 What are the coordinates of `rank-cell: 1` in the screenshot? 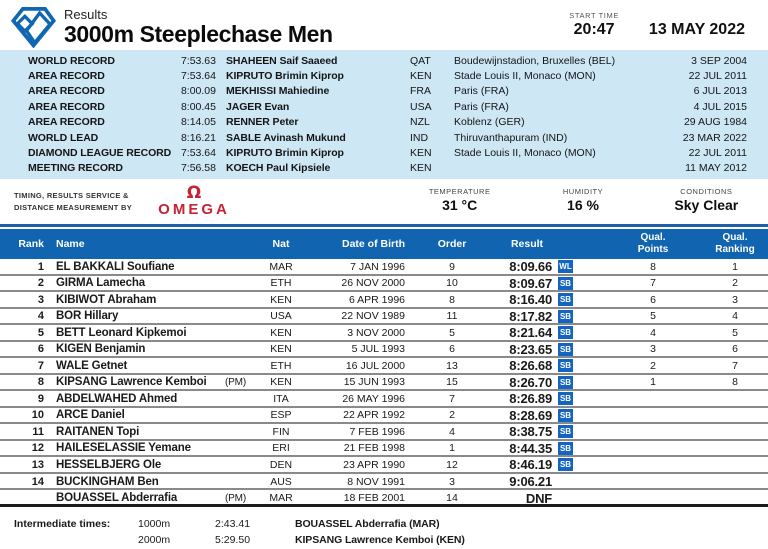 It's located at (40, 266).